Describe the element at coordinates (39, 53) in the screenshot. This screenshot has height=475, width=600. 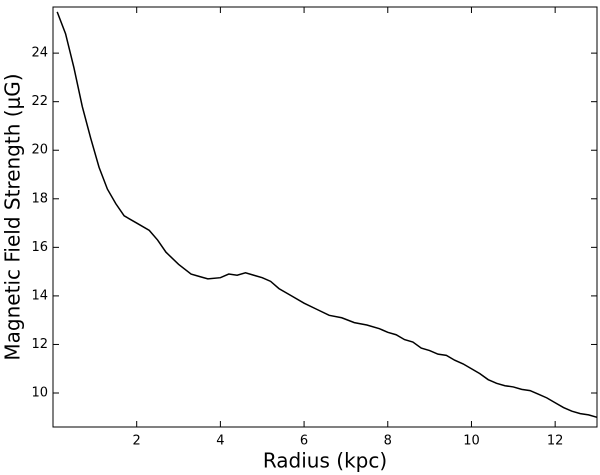
I see `y-tick-label: 24` at that location.